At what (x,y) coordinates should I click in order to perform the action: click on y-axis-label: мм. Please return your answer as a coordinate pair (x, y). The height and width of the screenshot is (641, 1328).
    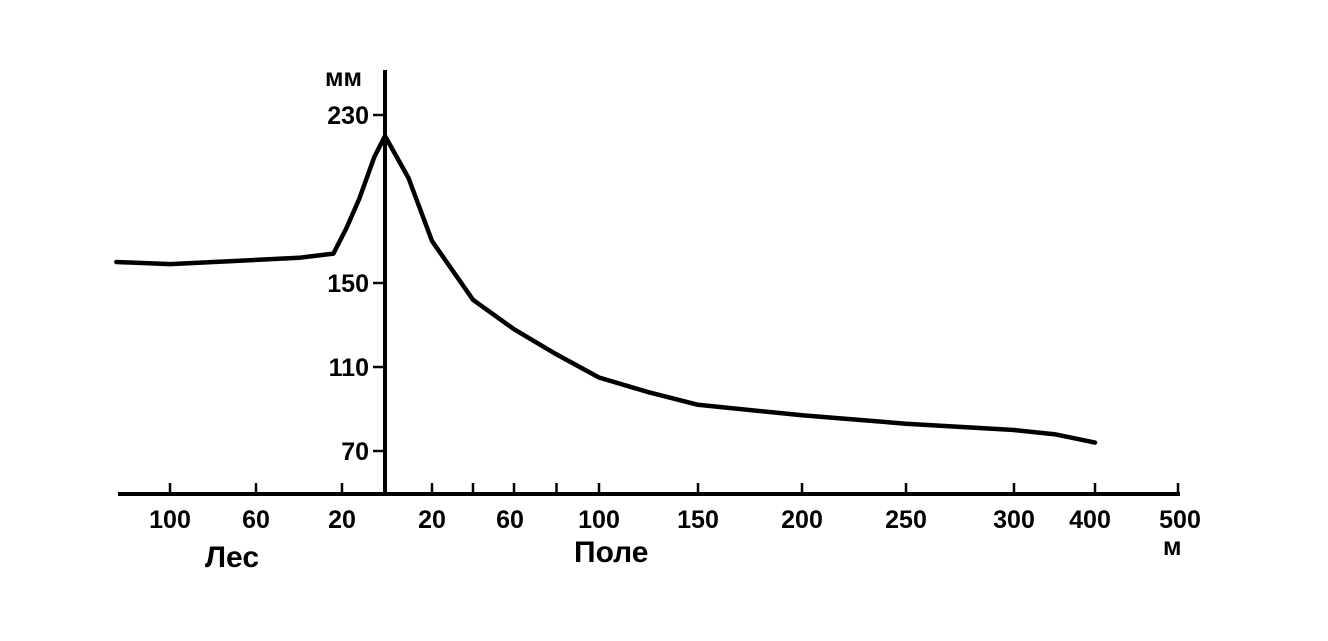
    Looking at the image, I should click on (343, 78).